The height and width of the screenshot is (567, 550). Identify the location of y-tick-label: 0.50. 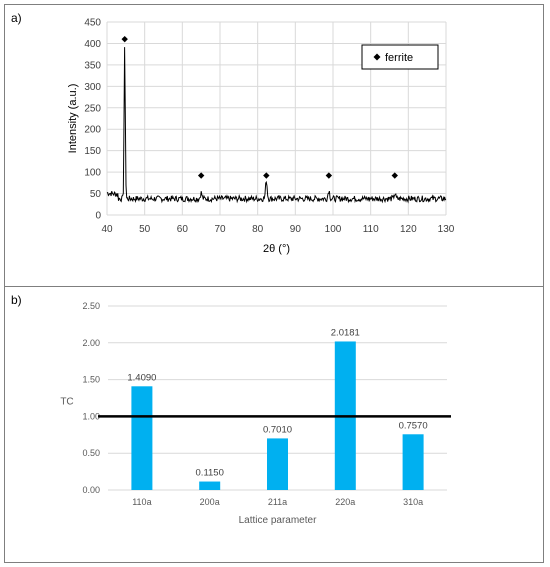
(91, 453).